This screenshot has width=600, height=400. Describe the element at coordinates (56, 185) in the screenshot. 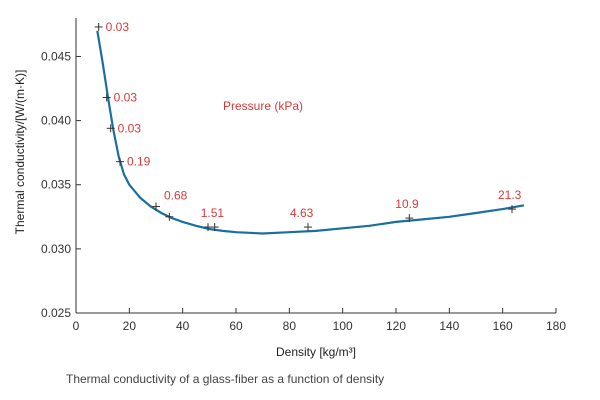

I see `y-tick-label: 0.035` at that location.